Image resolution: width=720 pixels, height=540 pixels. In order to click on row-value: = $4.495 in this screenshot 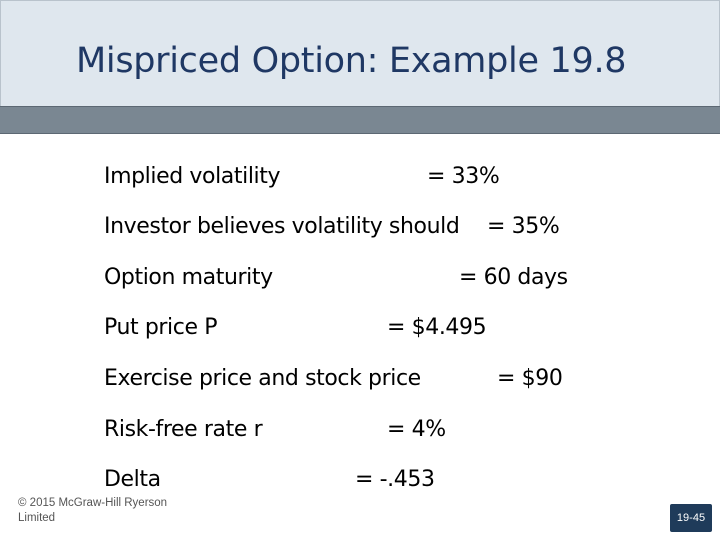, I will do `click(437, 327)`.